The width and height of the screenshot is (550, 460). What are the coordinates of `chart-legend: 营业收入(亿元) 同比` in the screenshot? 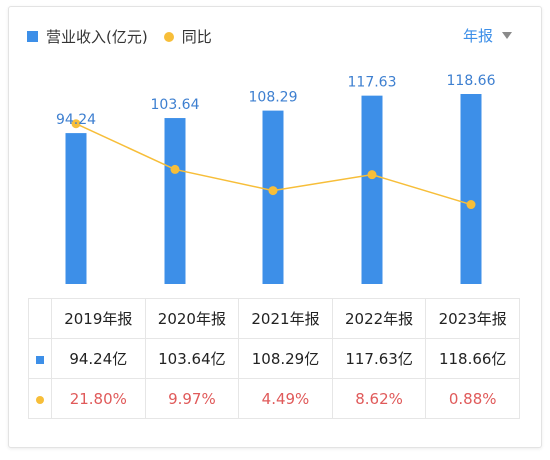 It's located at (119, 36).